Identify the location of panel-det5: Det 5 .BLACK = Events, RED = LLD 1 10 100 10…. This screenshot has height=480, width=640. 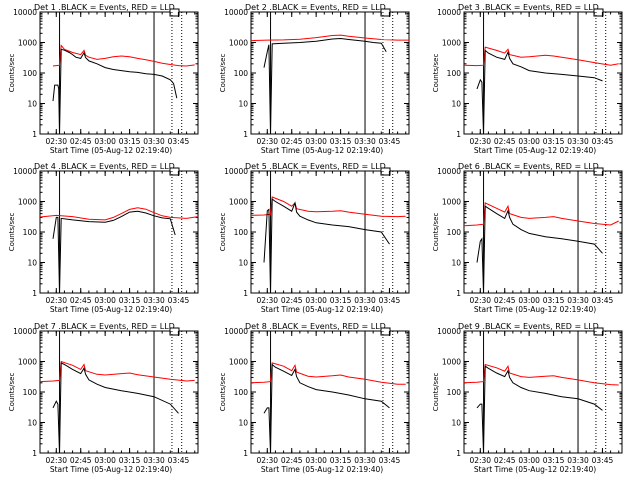
(314, 238).